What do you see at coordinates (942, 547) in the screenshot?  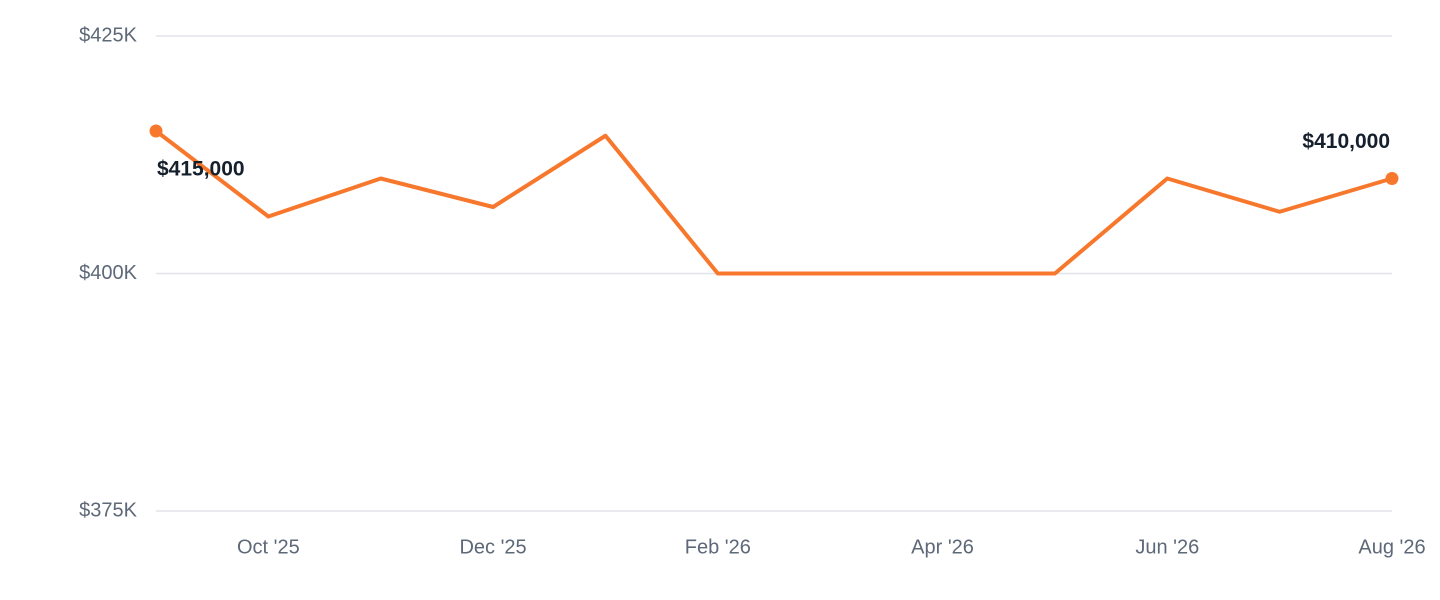 I see `x-tick-label: Apr '26` at bounding box center [942, 547].